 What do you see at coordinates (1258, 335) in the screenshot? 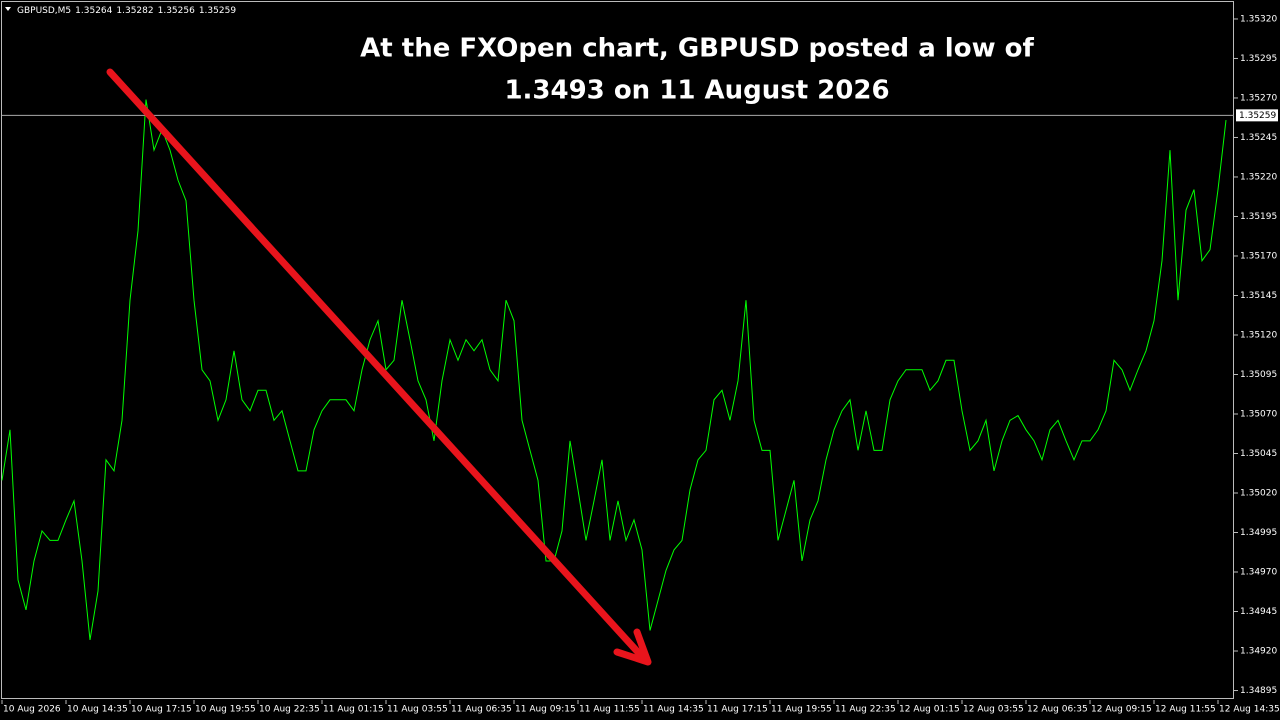
I see `y-tick-label: 1.35120` at bounding box center [1258, 335].